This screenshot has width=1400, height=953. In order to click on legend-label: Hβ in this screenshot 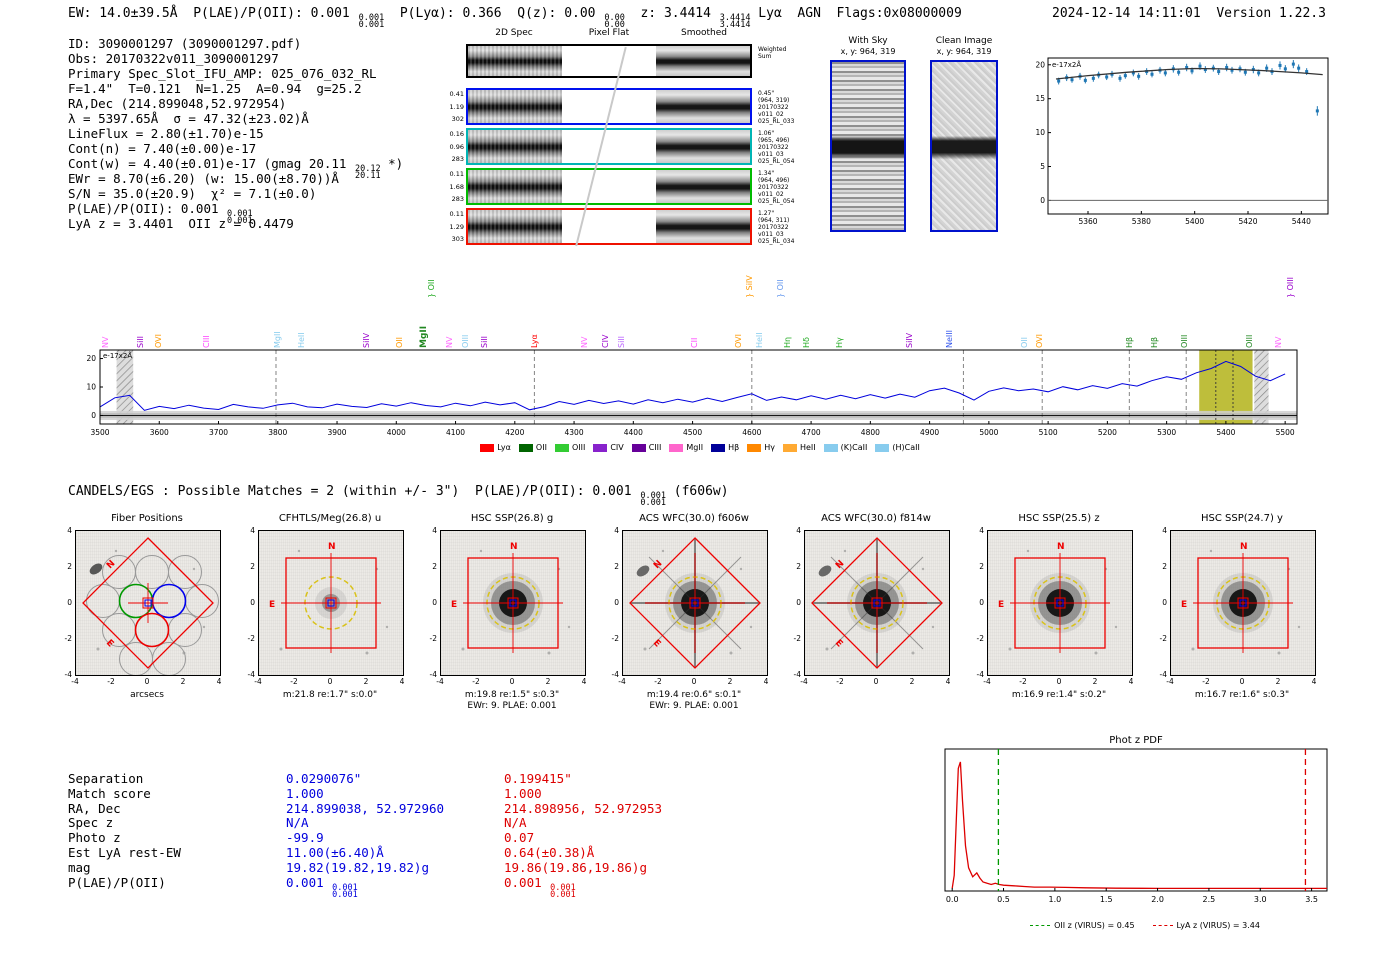, I will do `click(734, 447)`.